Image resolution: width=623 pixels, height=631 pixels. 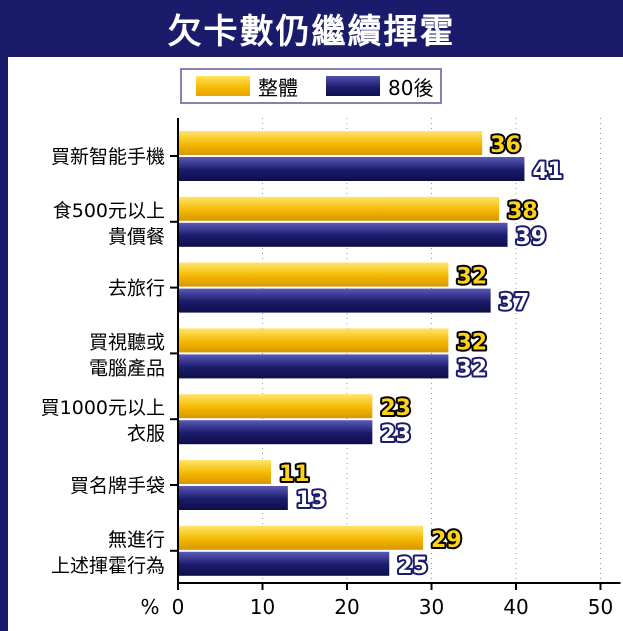 I want to click on data-label-80s: 25, so click(x=412, y=566).